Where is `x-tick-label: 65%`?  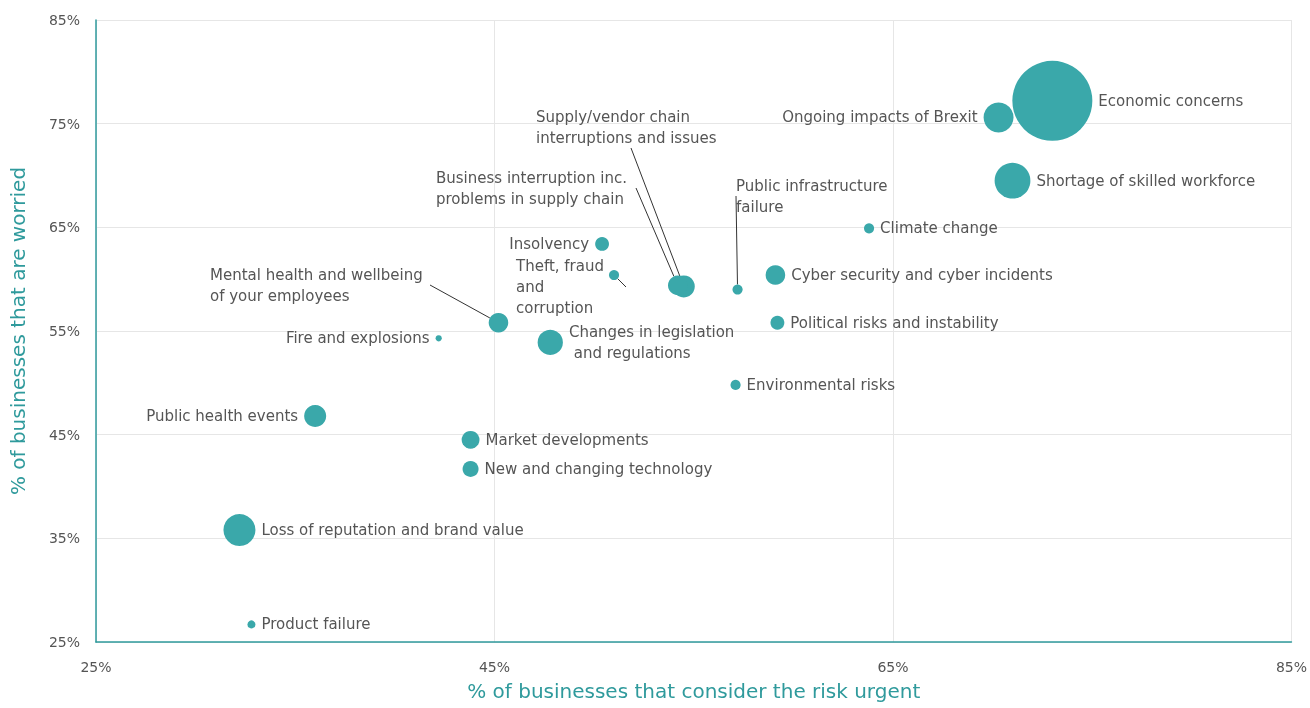
x-tick-label: 65% is located at coordinates (893, 667).